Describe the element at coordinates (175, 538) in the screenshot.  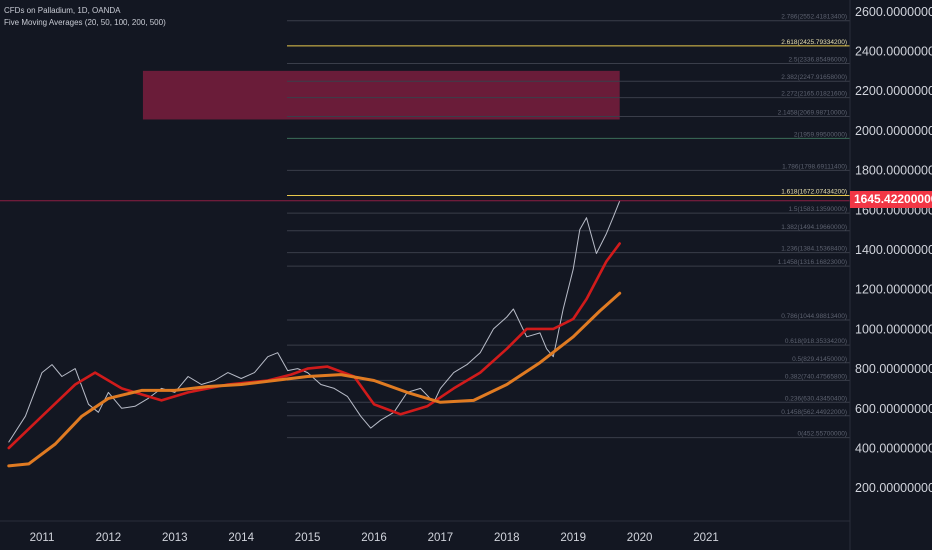
I see `x-tick-label: 2013` at that location.